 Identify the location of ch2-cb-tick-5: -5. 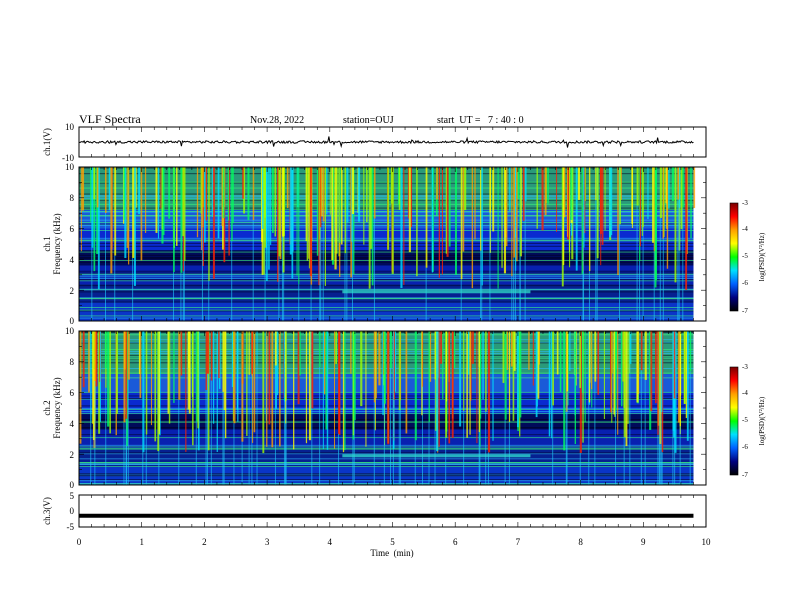
(745, 420).